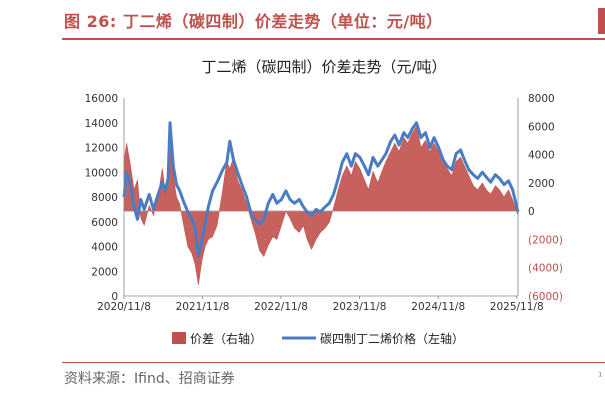  I want to click on source-note: 资料来源：Ifind、招商证券, so click(149, 379).